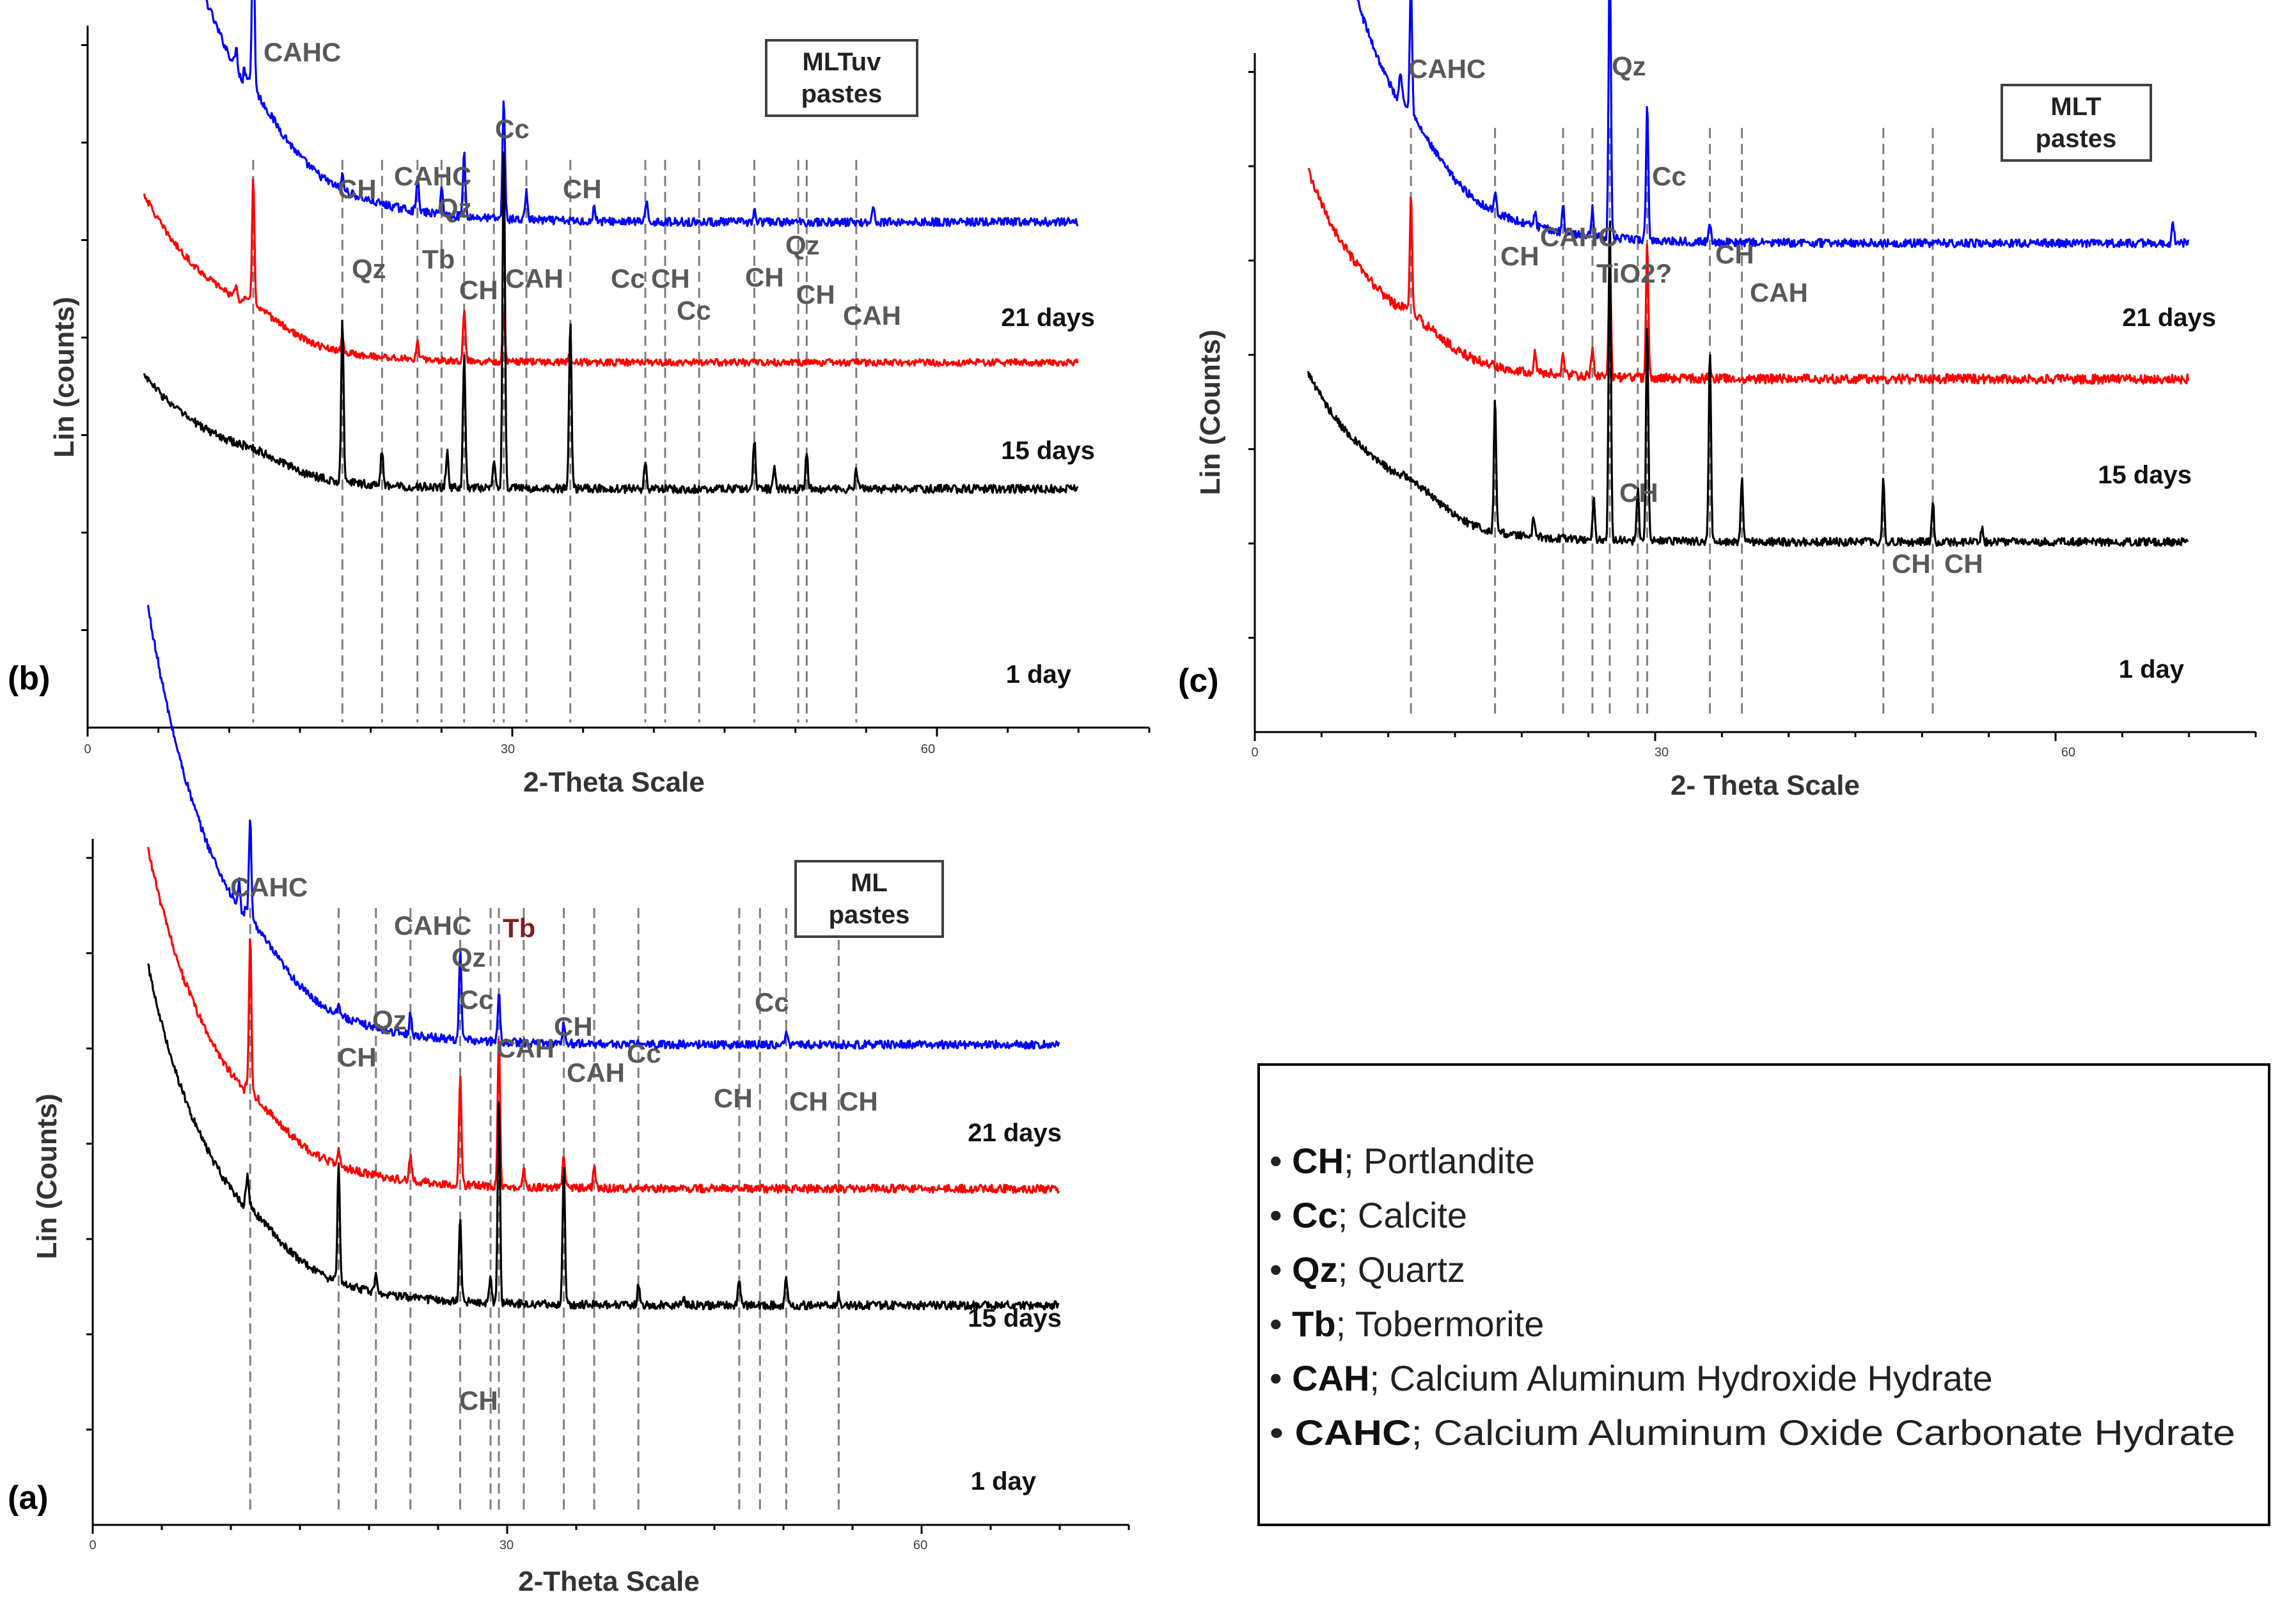 The width and height of the screenshot is (2296, 1608). I want to click on panel-b-day-label: 21 days, so click(1048, 318).